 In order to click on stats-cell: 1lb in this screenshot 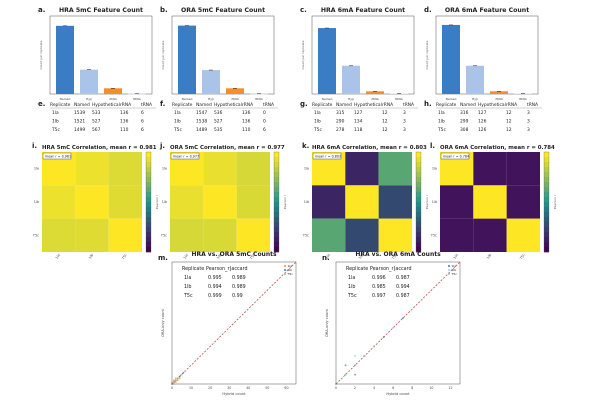, I will do `click(187, 287)`.